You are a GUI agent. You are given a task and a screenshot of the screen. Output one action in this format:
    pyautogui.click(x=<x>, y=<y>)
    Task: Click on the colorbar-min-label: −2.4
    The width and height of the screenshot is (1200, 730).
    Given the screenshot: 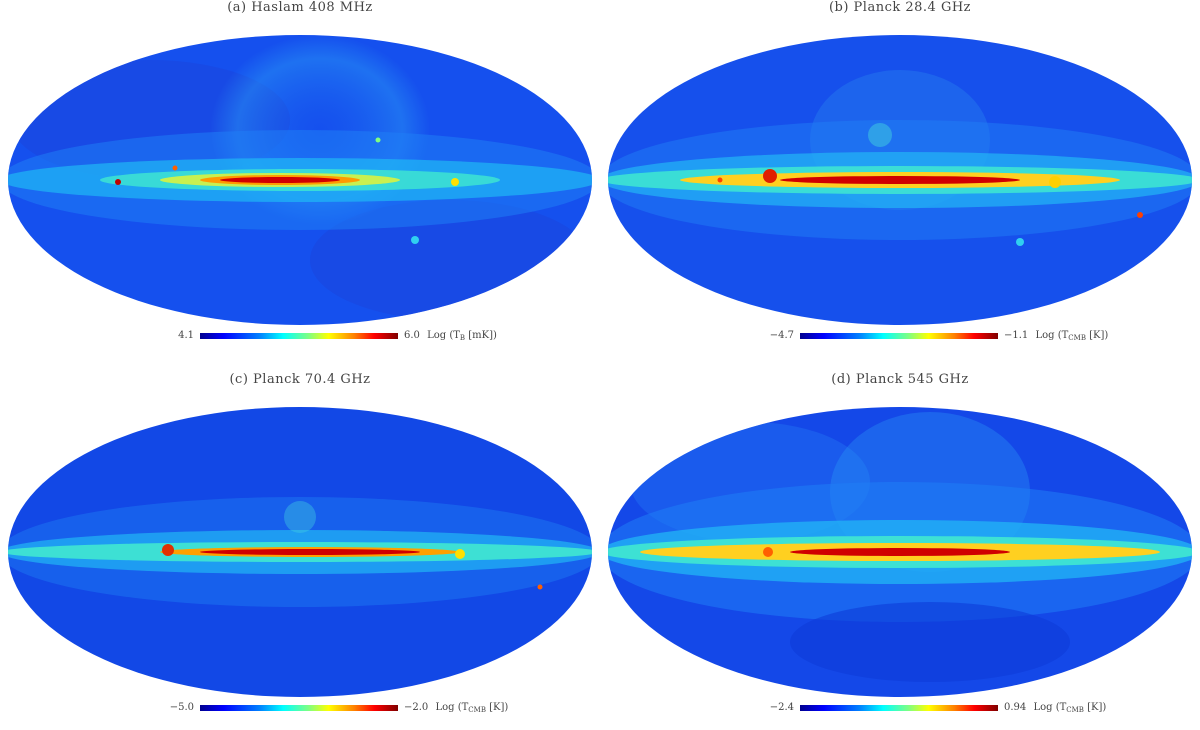 What is the action you would take?
    pyautogui.click(x=781, y=707)
    